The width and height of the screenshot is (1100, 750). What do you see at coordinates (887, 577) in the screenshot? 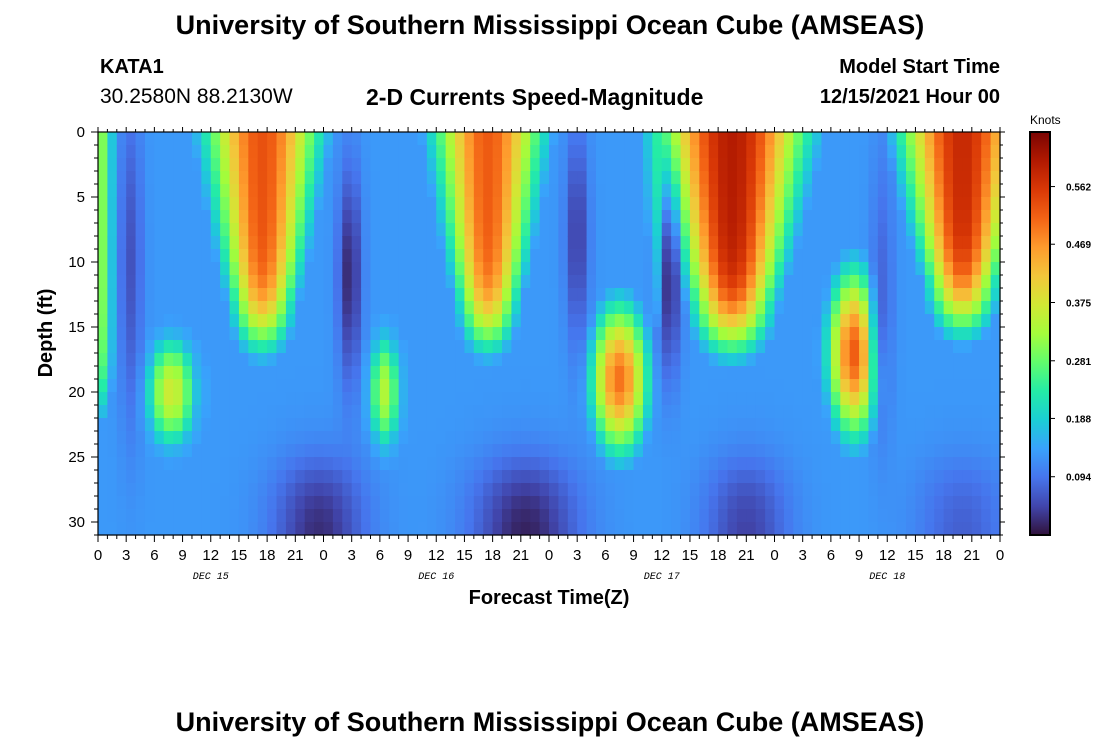
I see `day-label: DEC 18` at bounding box center [887, 577].